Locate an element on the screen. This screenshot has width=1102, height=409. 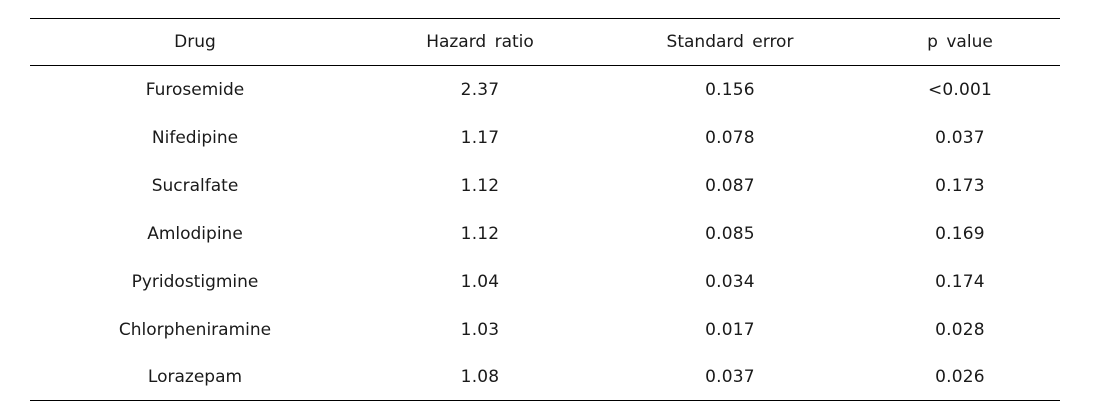
drug-name-cell: Chlorpheniramine is located at coordinates (195, 330).